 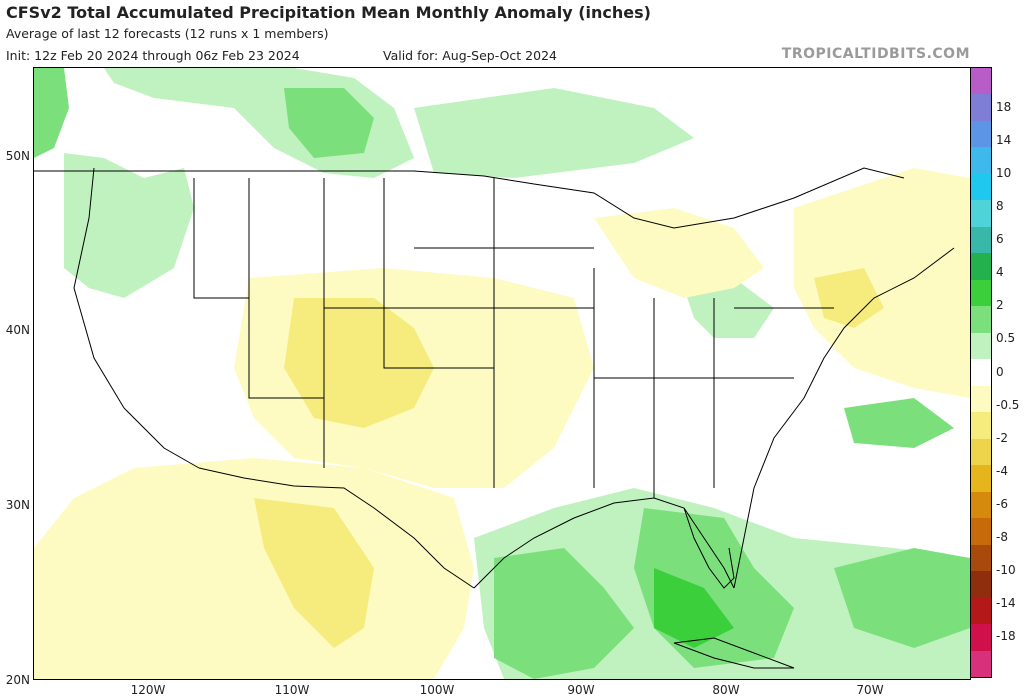 What do you see at coordinates (554, 133) in the screenshot?
I see `wet-area-canada` at bounding box center [554, 133].